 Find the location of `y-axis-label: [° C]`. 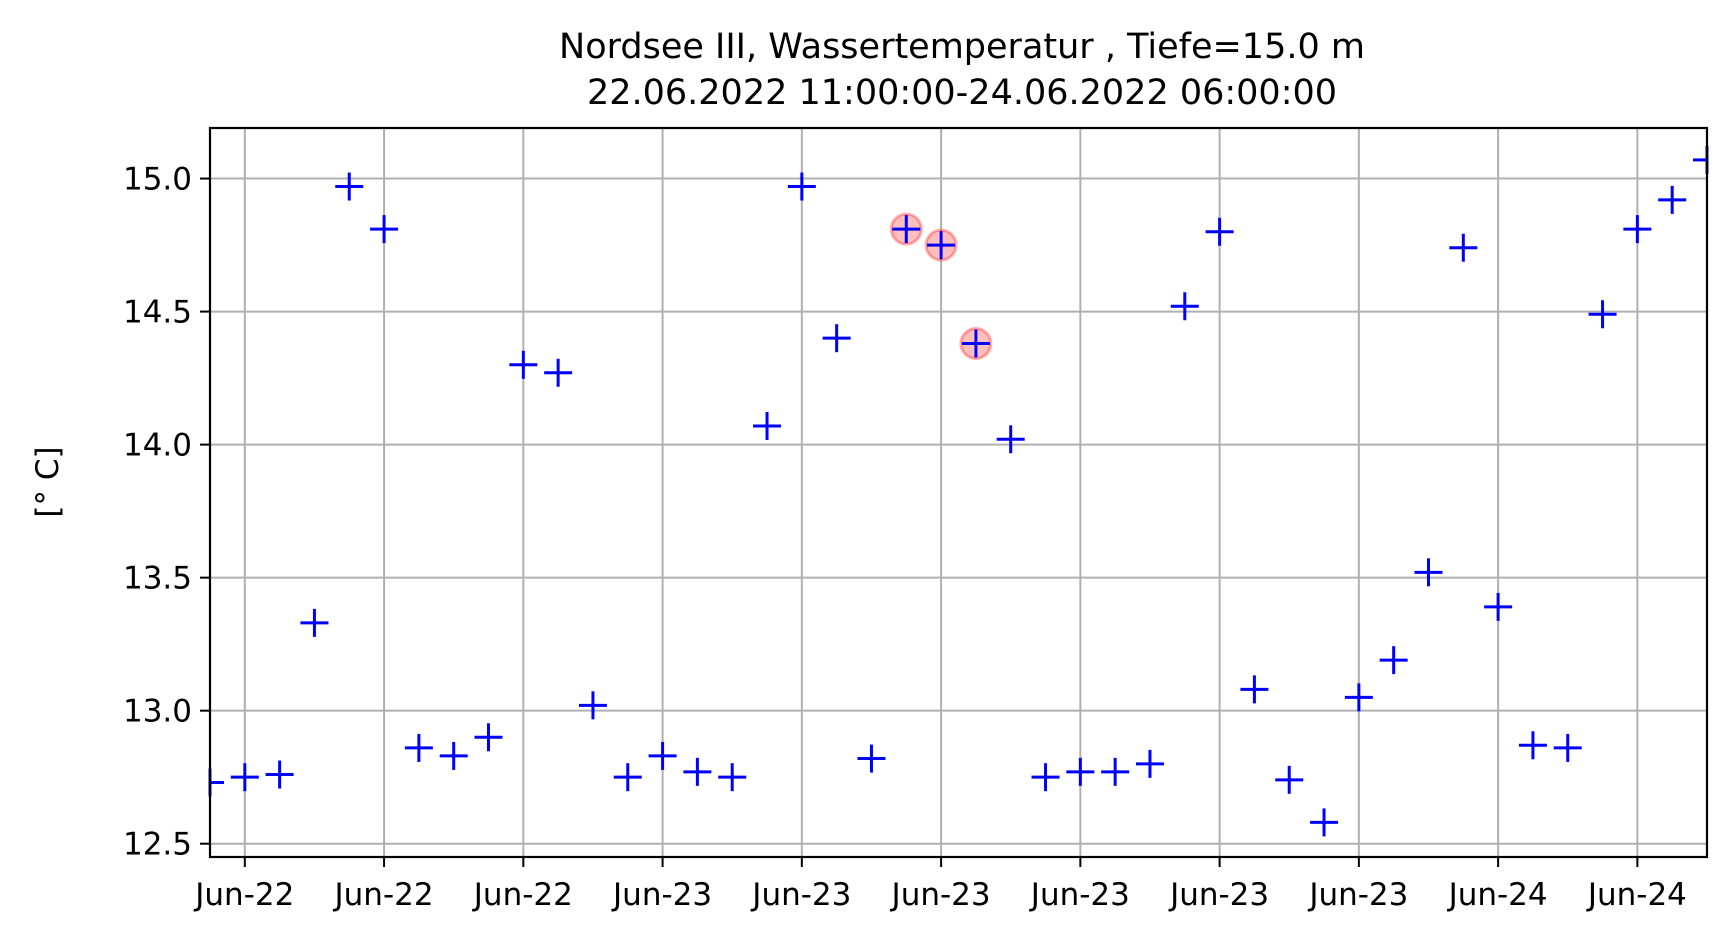

y-axis-label: [° C] is located at coordinates (48, 481).